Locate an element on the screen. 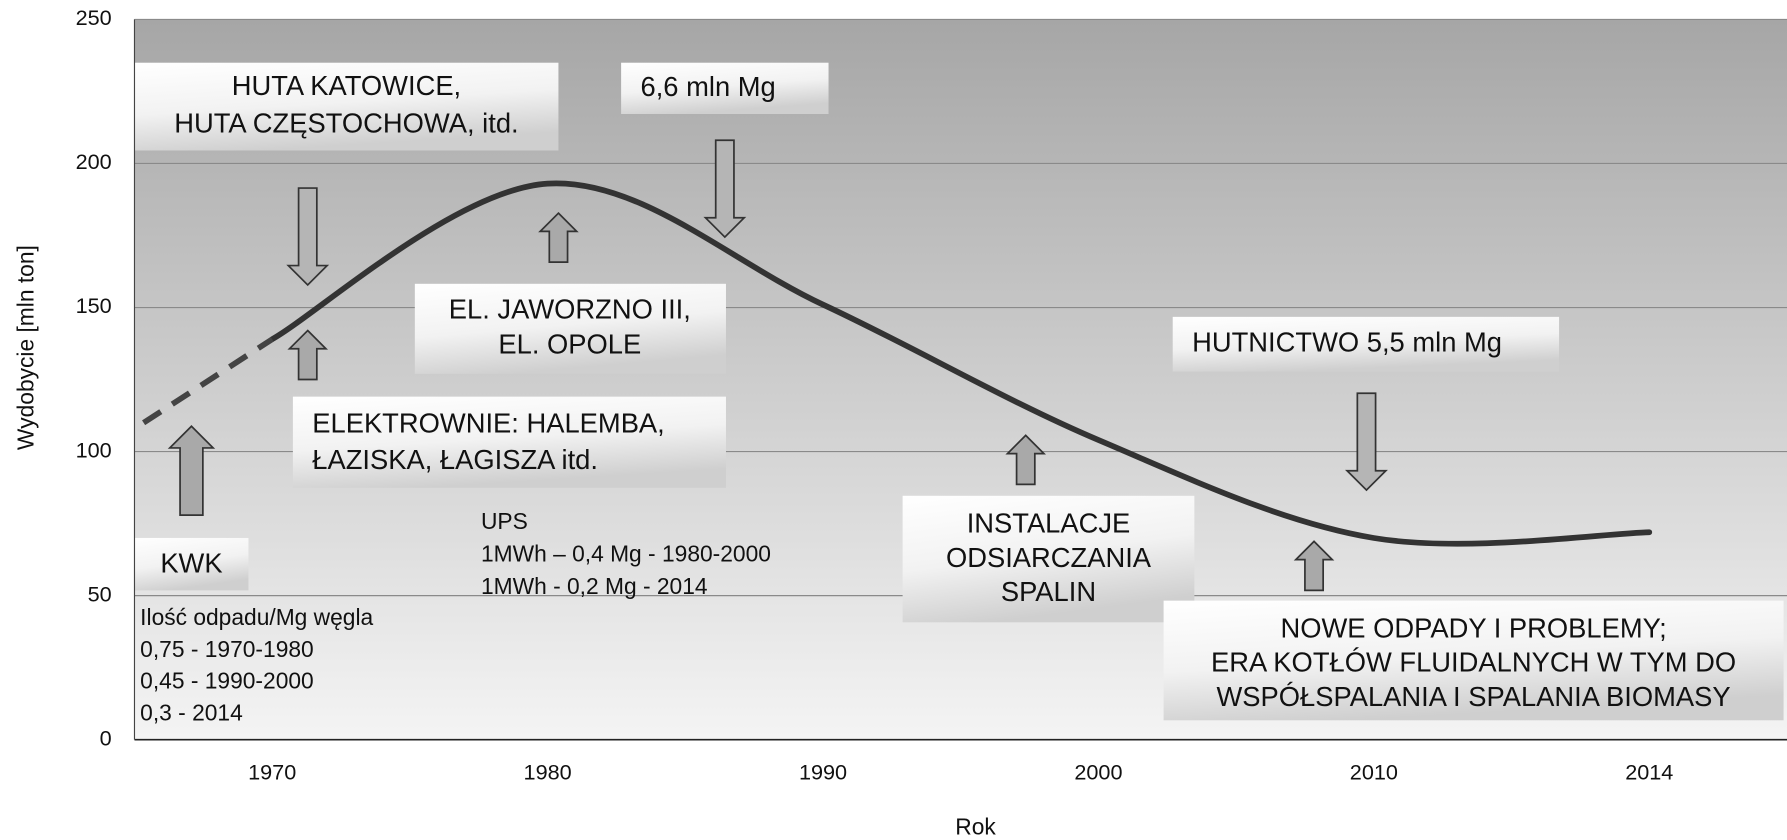 This screenshot has height=840, width=1787. annotation-text: 0,75 - 1970-1980 is located at coordinates (227, 649).